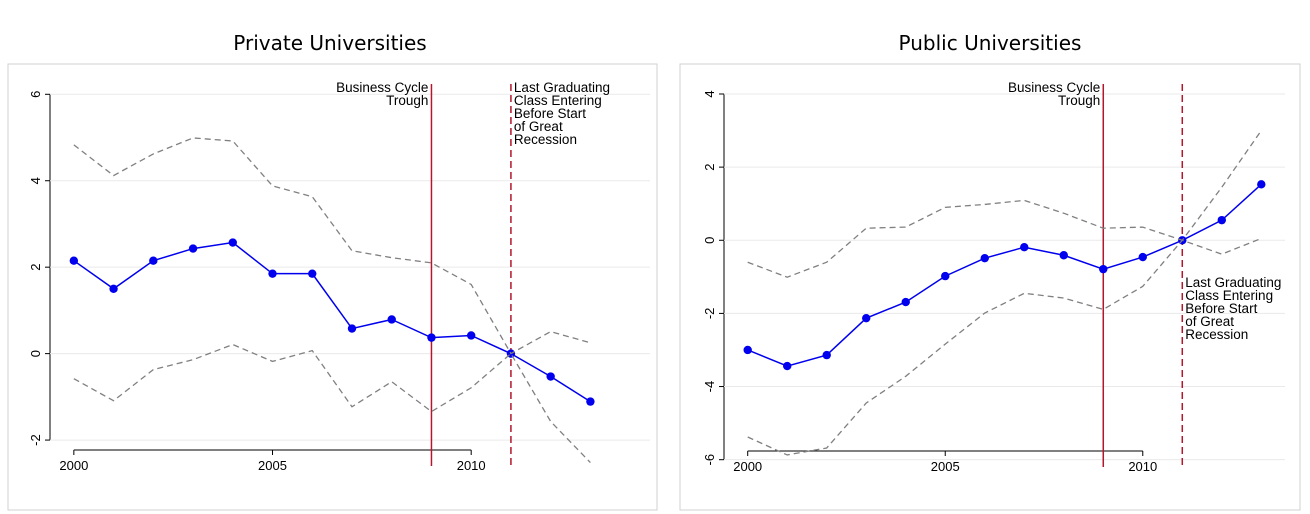 The width and height of the screenshot is (1310, 514). I want to click on y-tick-label: -4, so click(709, 387).